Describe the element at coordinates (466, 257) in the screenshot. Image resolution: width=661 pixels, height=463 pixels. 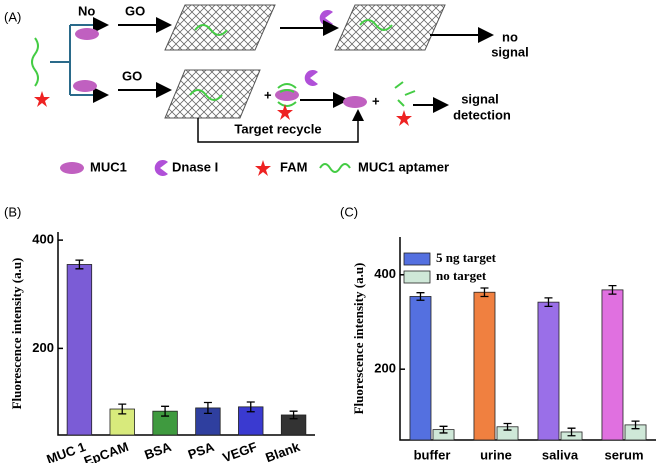
I see `legend-label: 5 ng target` at that location.